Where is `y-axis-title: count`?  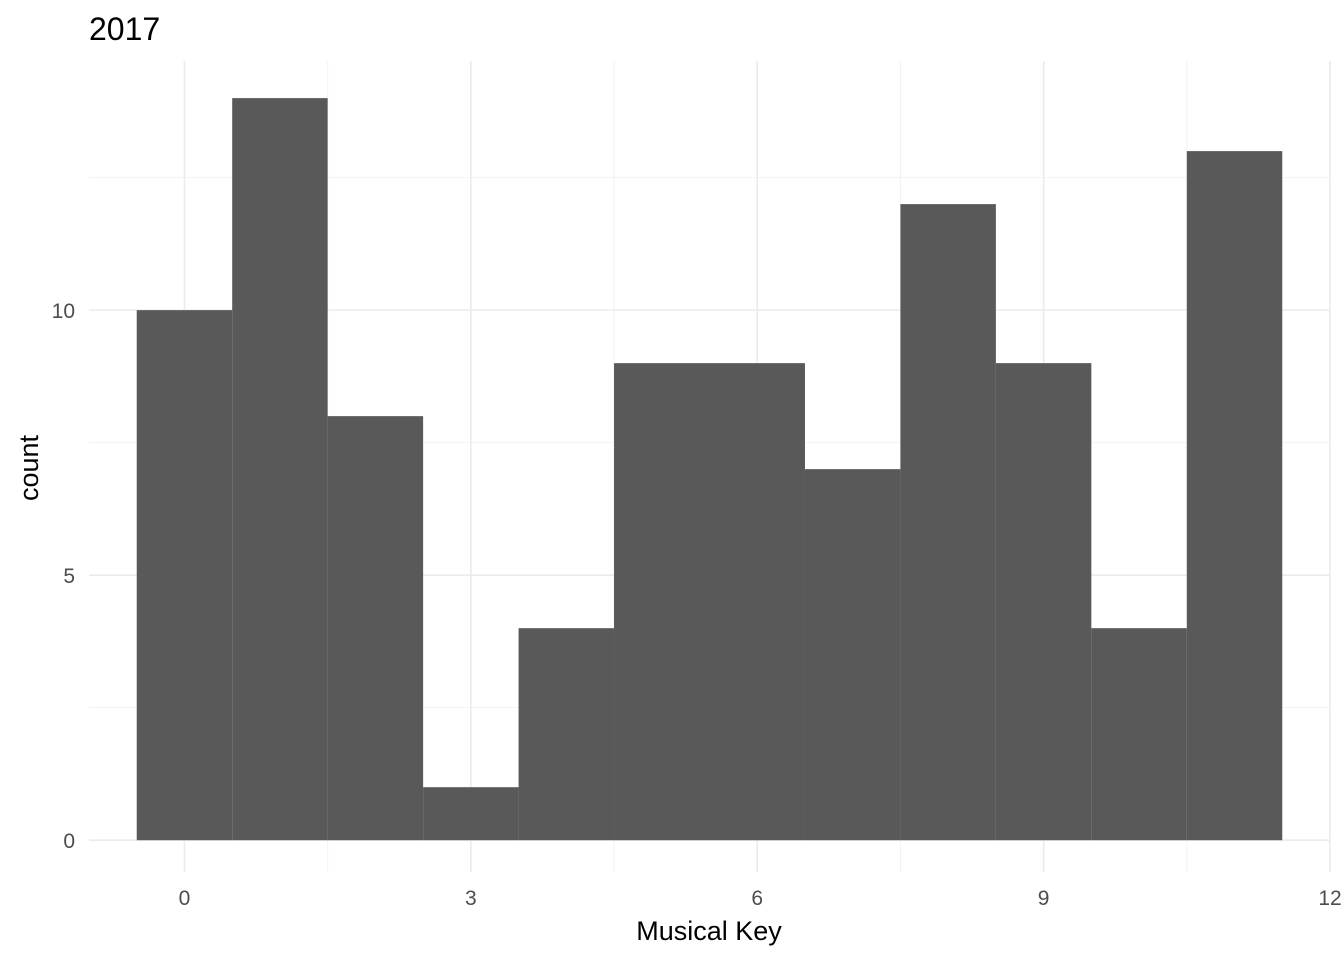 y-axis-title: count is located at coordinates (29, 467).